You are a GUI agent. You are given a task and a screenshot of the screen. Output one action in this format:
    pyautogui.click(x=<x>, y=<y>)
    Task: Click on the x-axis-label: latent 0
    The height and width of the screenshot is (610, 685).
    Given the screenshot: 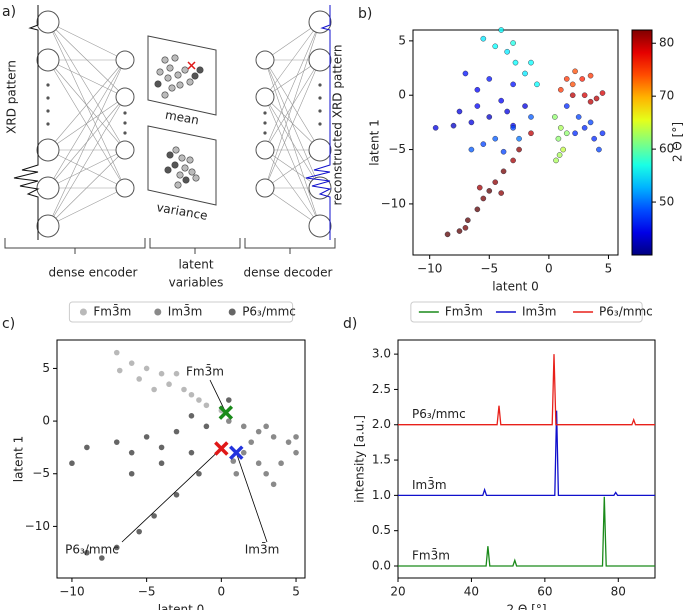 What is the action you would take?
    pyautogui.click(x=181, y=606)
    